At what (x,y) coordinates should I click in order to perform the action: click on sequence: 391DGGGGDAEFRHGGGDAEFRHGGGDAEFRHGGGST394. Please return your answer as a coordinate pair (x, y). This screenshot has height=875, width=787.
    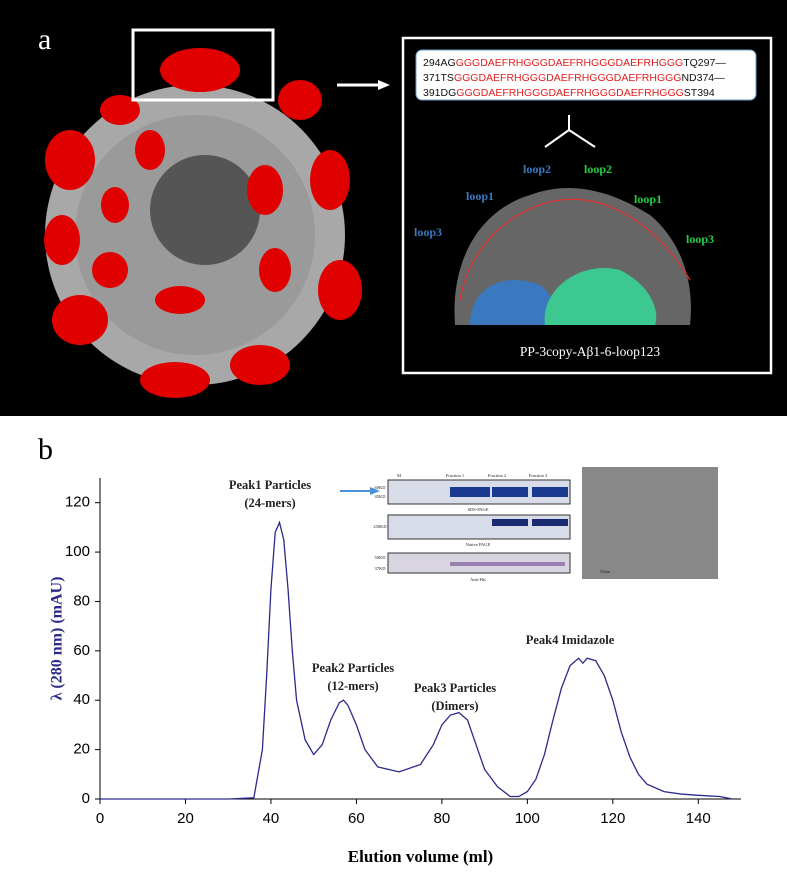
    Looking at the image, I should click on (569, 93).